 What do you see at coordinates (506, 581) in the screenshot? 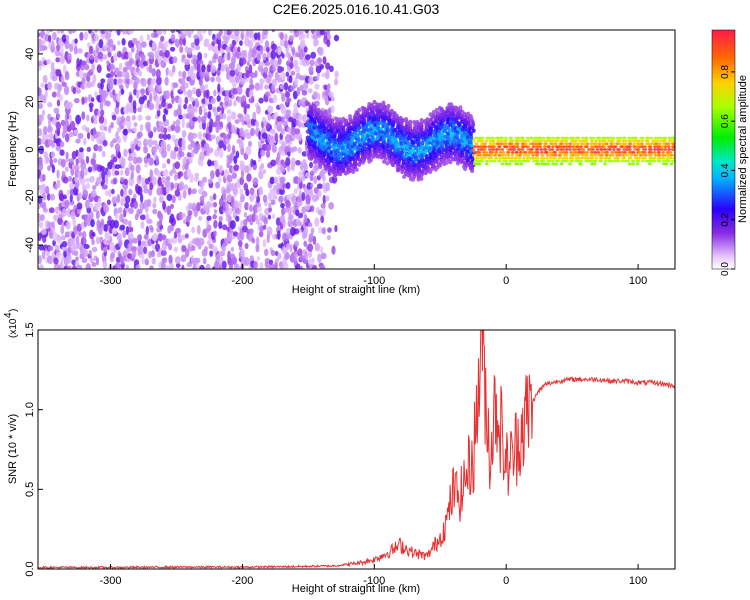
I see `snr-x-tick-label: 0` at bounding box center [506, 581].